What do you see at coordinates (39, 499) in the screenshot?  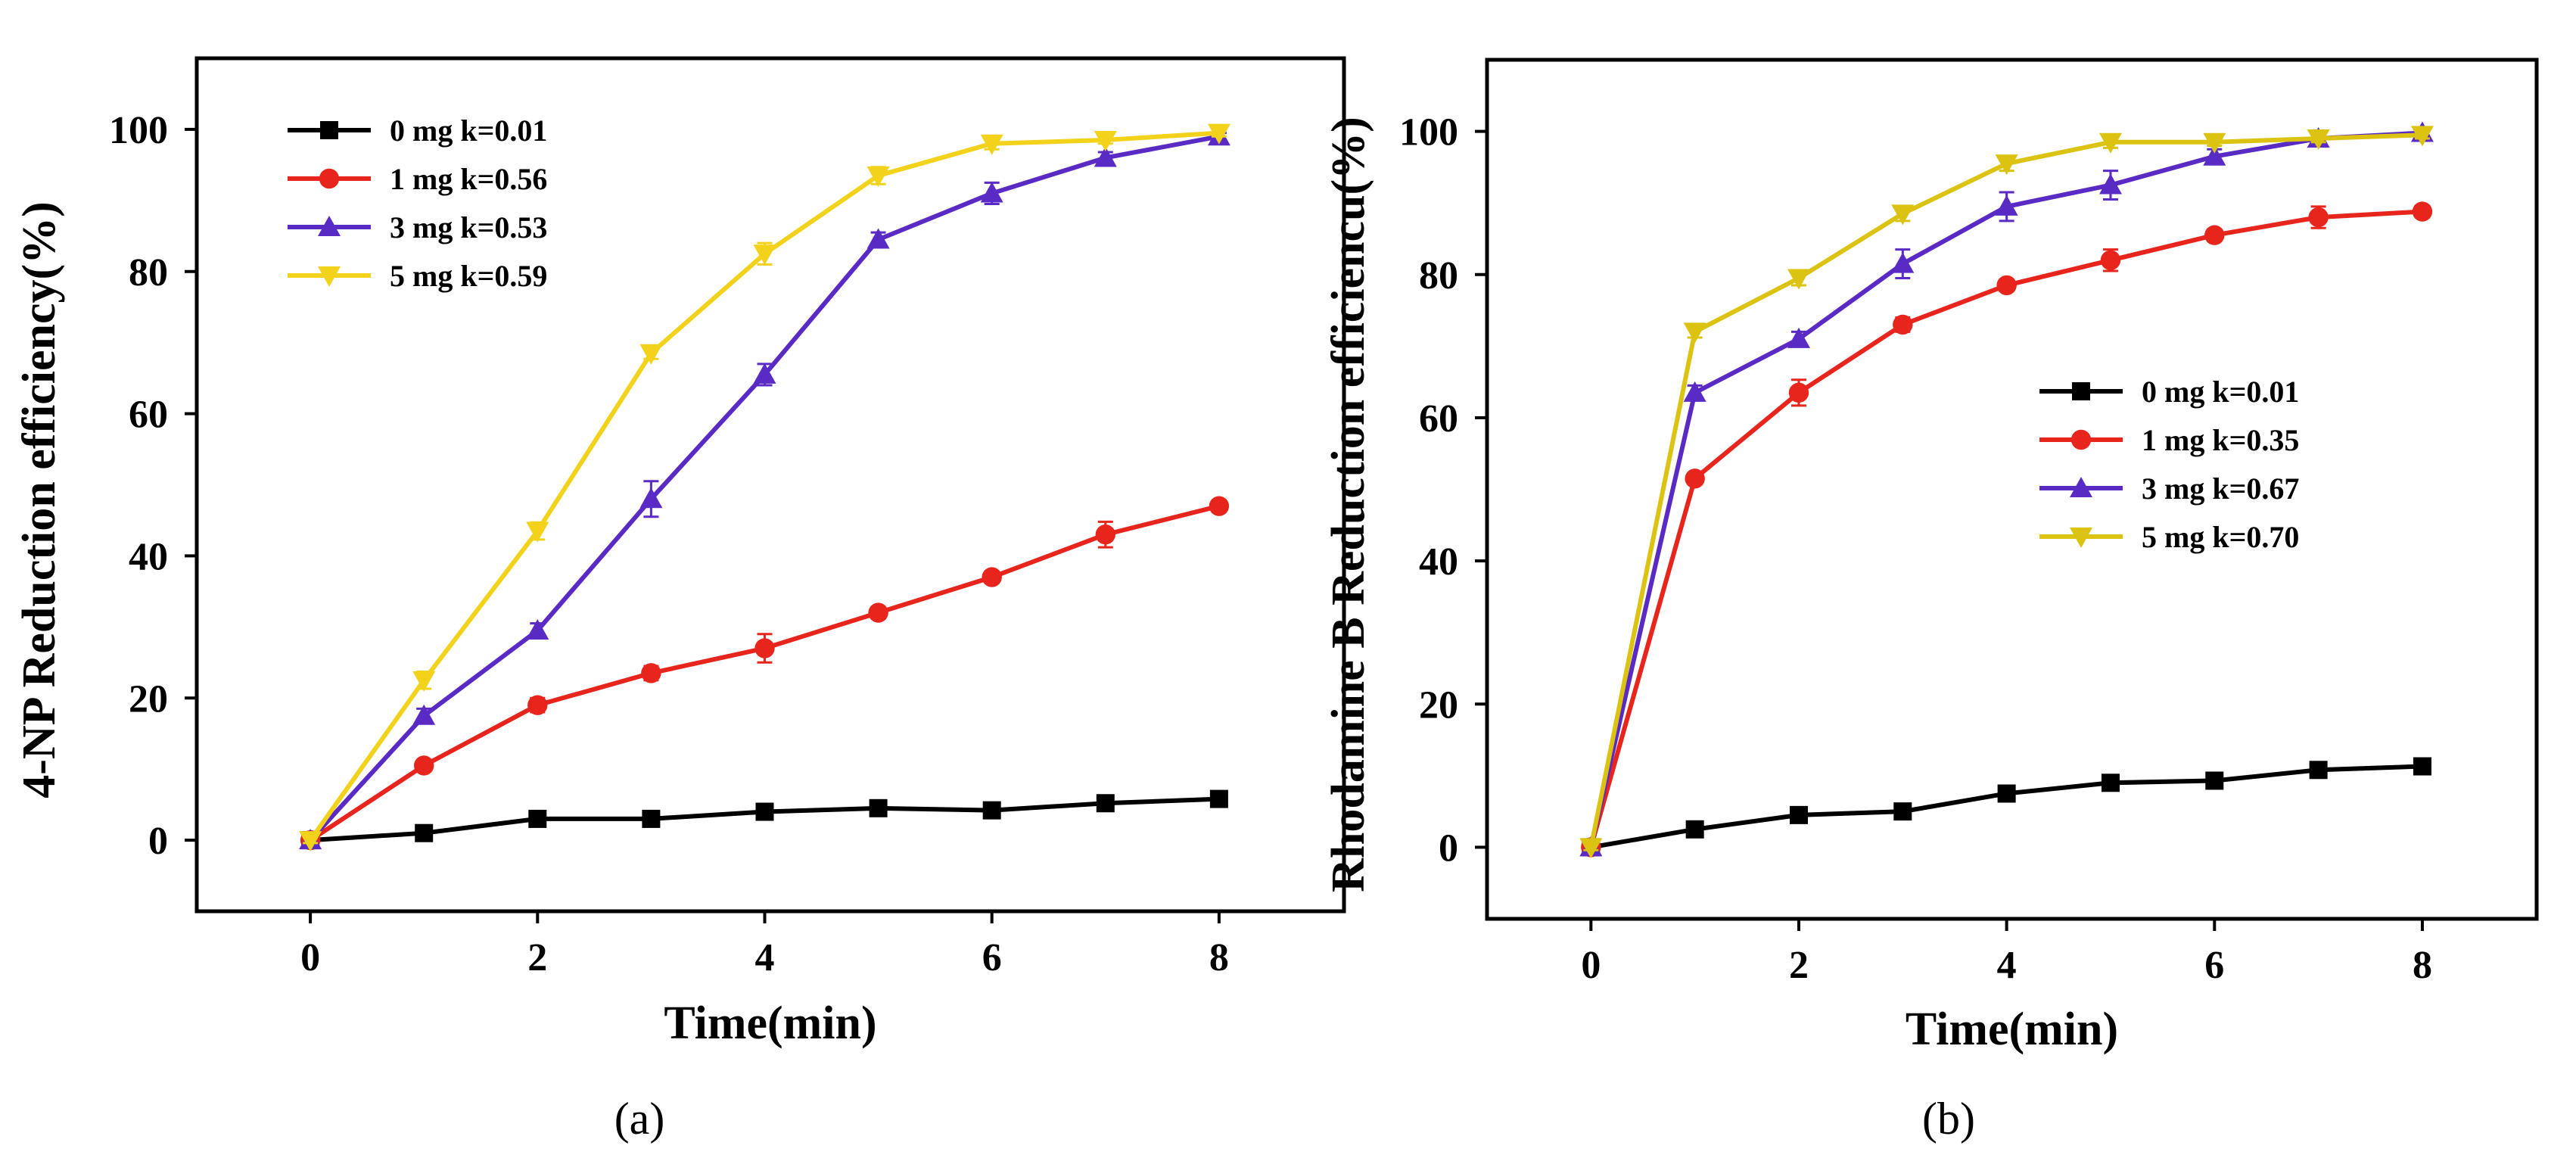 I see `chart-a-y-axis-label: 4-NP Reduction efficiency(%)` at bounding box center [39, 499].